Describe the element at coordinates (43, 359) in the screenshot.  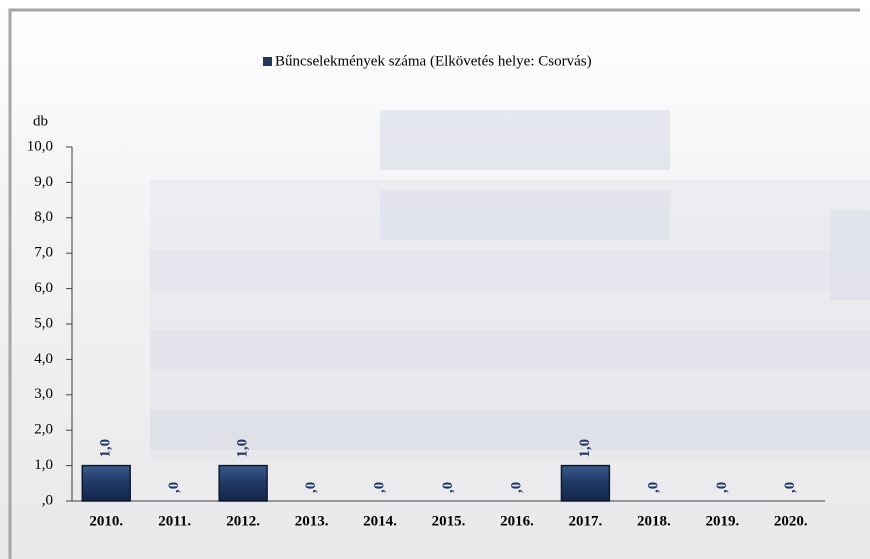
I see `y-tick-label: 4,0` at that location.